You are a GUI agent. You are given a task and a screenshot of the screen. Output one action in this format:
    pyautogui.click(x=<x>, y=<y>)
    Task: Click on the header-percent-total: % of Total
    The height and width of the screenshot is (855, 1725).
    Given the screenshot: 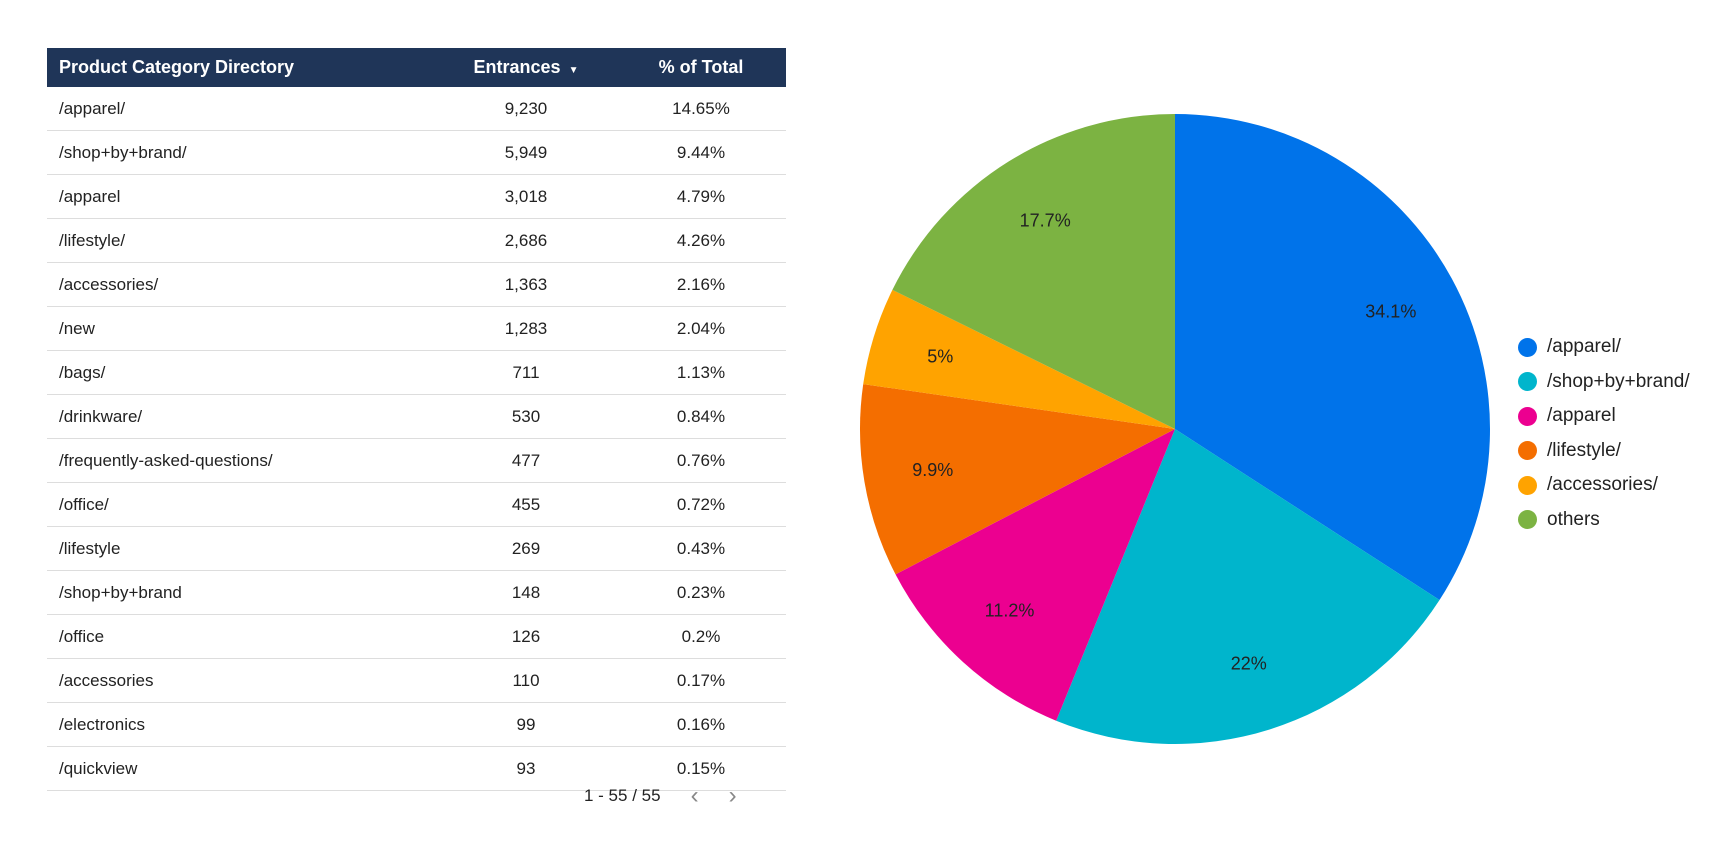 What is the action you would take?
    pyautogui.click(x=701, y=67)
    